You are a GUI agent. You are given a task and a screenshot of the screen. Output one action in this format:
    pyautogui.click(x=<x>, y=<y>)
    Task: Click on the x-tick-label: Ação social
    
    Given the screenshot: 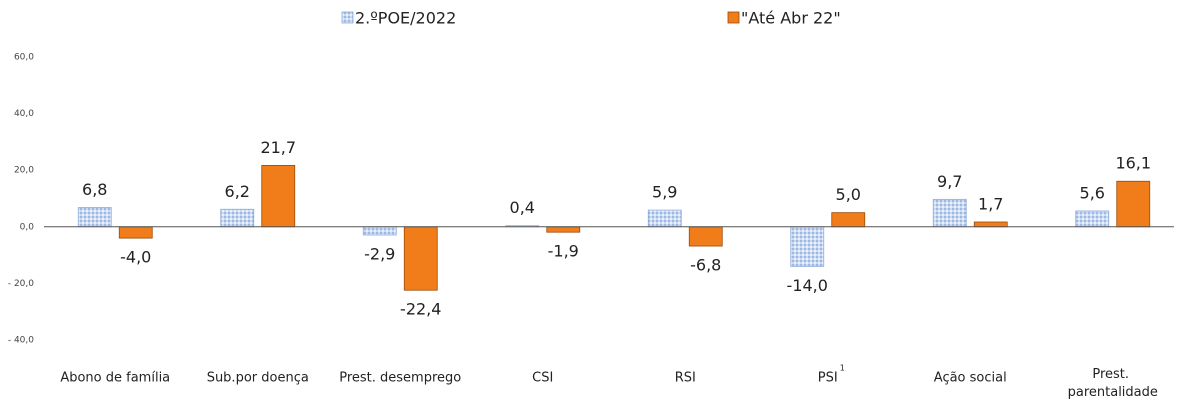 What is the action you would take?
    pyautogui.click(x=970, y=378)
    